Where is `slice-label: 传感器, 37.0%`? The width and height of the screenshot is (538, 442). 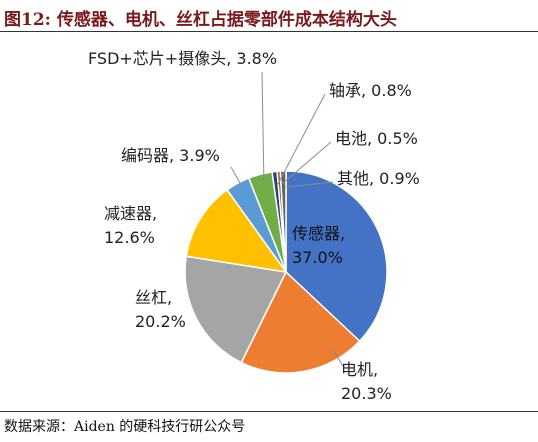
slice-label: 传感器, 37.0% is located at coordinates (318, 245).